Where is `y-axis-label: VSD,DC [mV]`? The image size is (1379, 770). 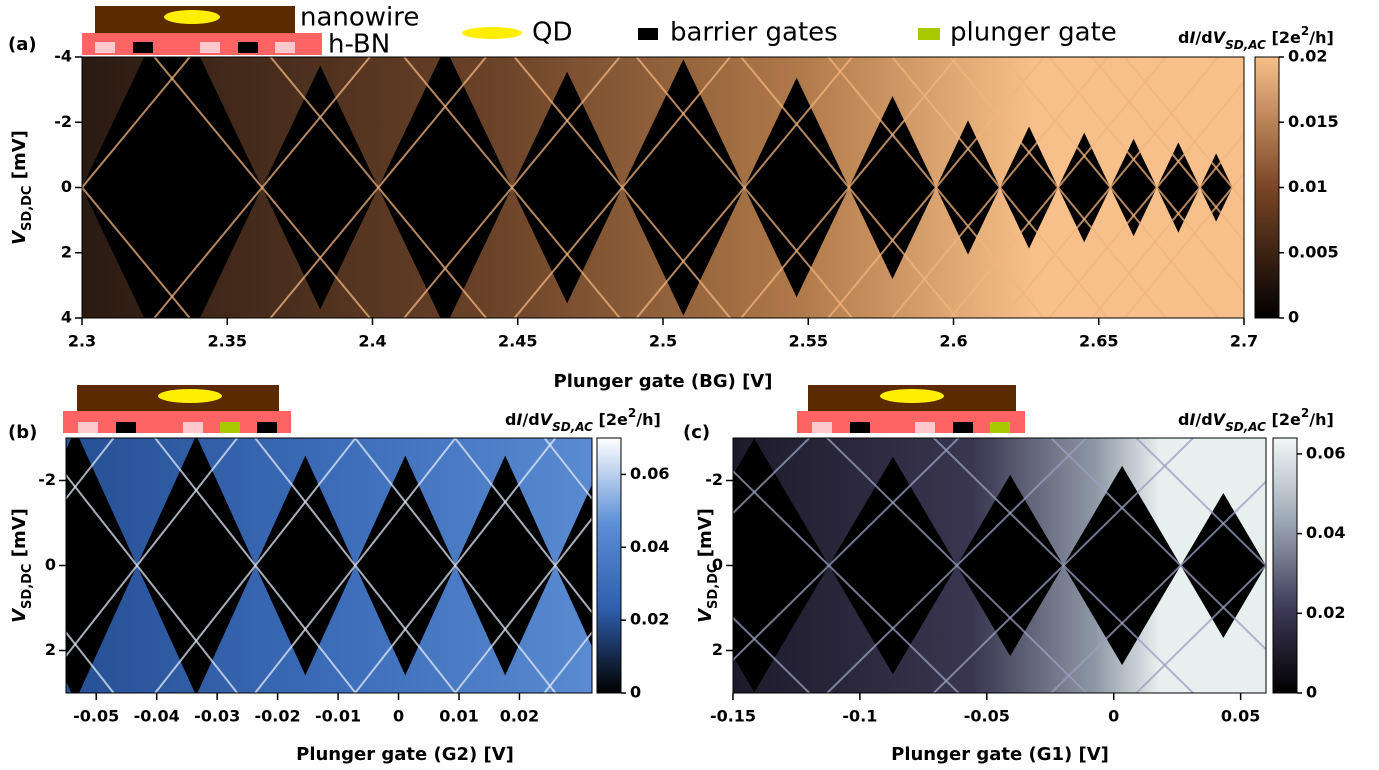 y-axis-label: VSD,DC [mV] is located at coordinates (708, 565).